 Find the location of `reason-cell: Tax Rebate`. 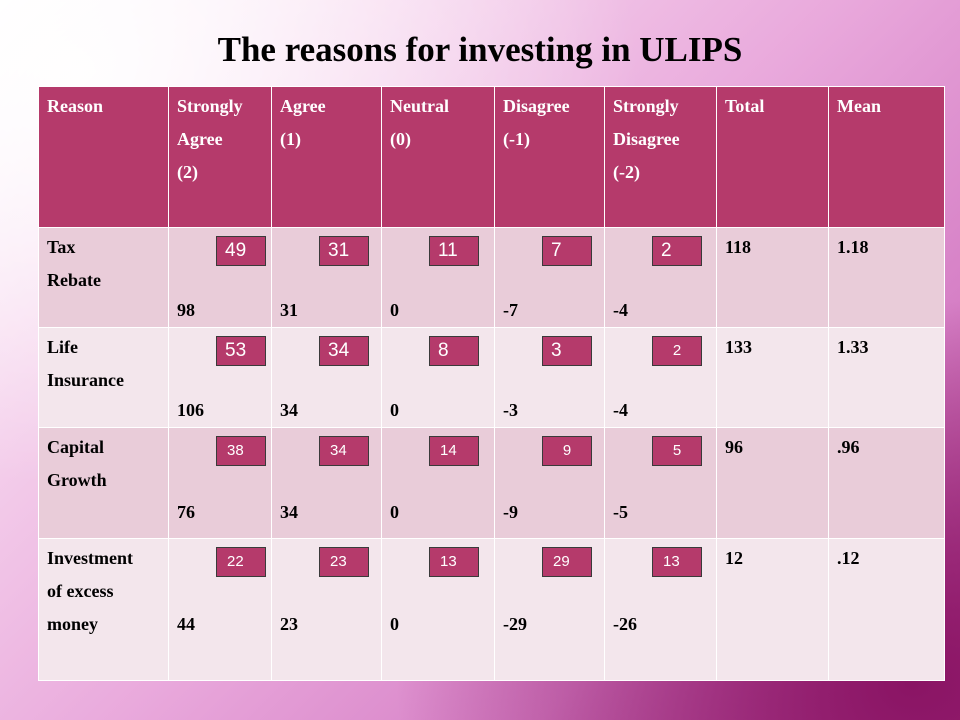

reason-cell: Tax Rebate is located at coordinates (103, 277).